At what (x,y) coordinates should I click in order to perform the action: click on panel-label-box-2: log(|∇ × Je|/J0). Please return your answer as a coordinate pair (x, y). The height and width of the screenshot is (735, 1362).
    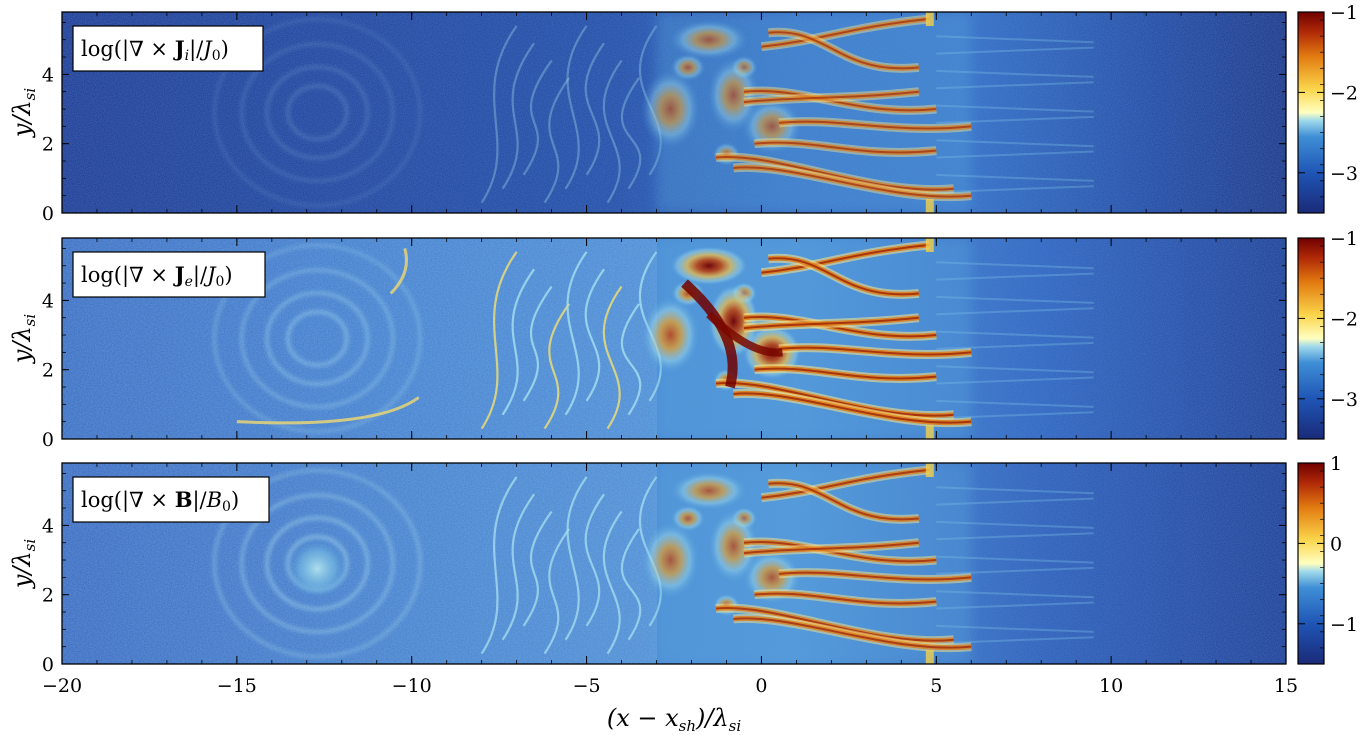
    Looking at the image, I should click on (169, 274).